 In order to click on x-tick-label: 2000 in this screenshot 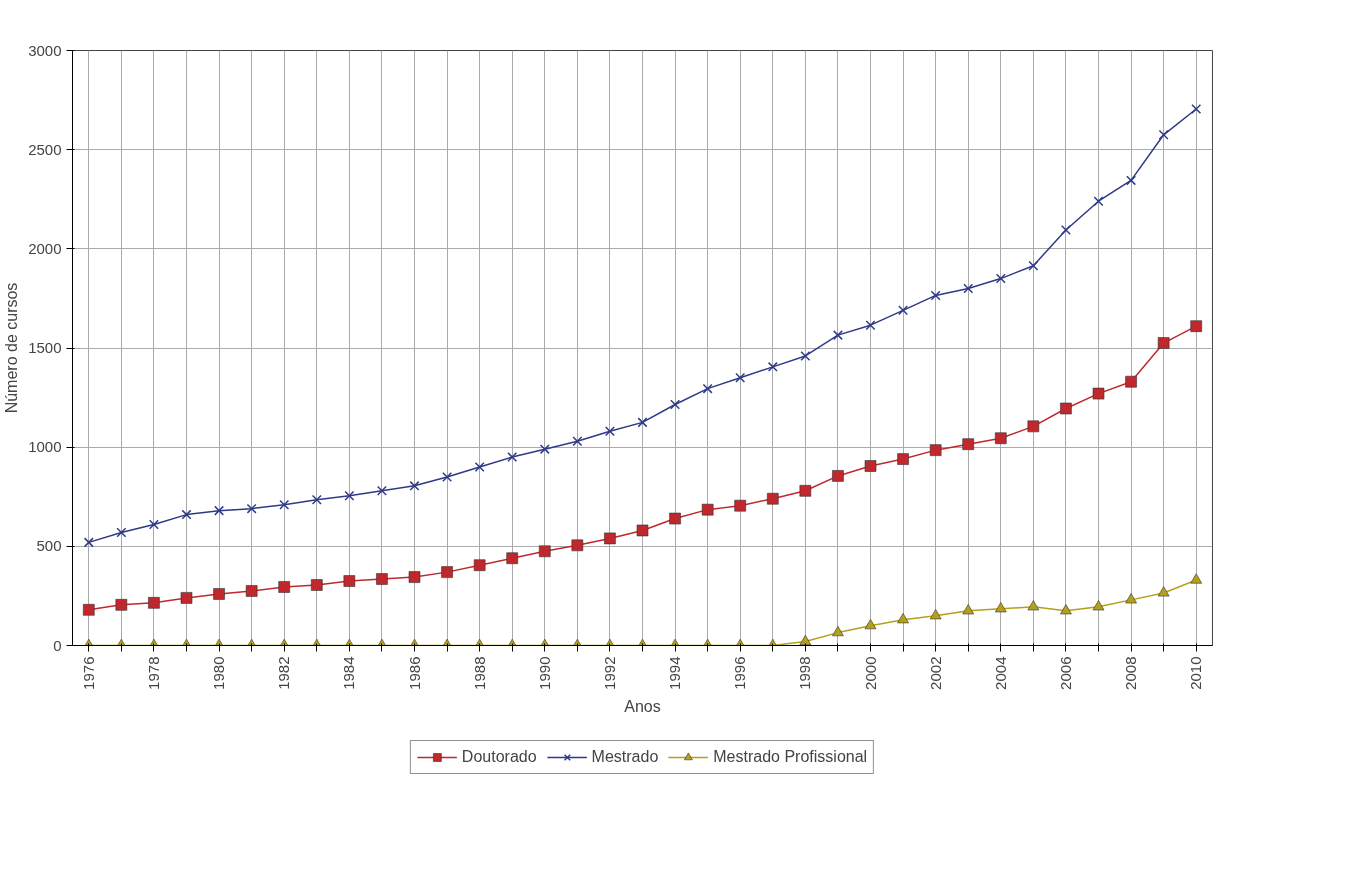, I will do `click(870, 673)`.